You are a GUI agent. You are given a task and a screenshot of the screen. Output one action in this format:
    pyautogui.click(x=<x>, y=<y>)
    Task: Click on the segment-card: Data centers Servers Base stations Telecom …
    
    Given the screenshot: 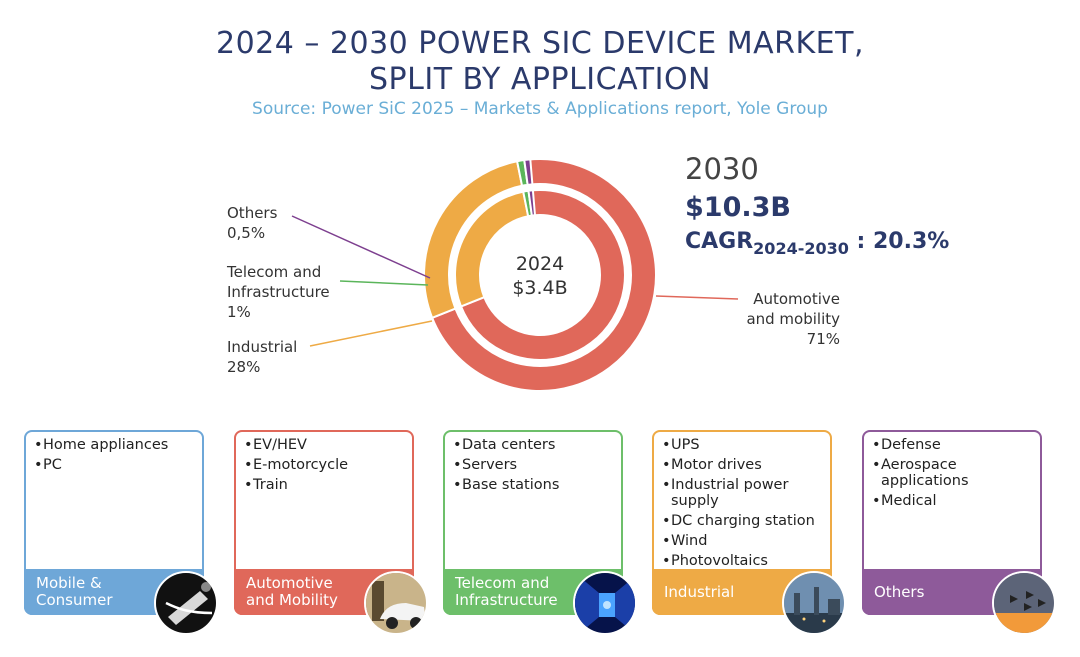 What is the action you would take?
    pyautogui.click(x=540, y=532)
    